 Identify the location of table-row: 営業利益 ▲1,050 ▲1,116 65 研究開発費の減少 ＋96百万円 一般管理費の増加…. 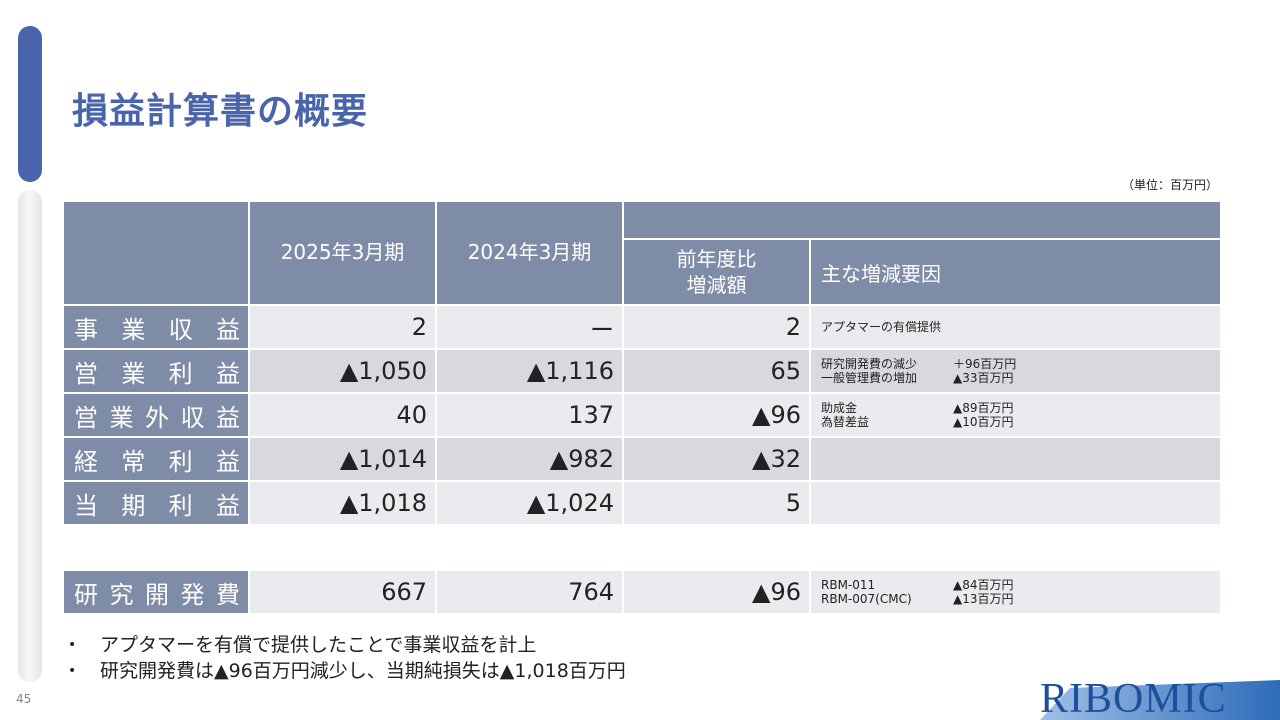
(642, 371).